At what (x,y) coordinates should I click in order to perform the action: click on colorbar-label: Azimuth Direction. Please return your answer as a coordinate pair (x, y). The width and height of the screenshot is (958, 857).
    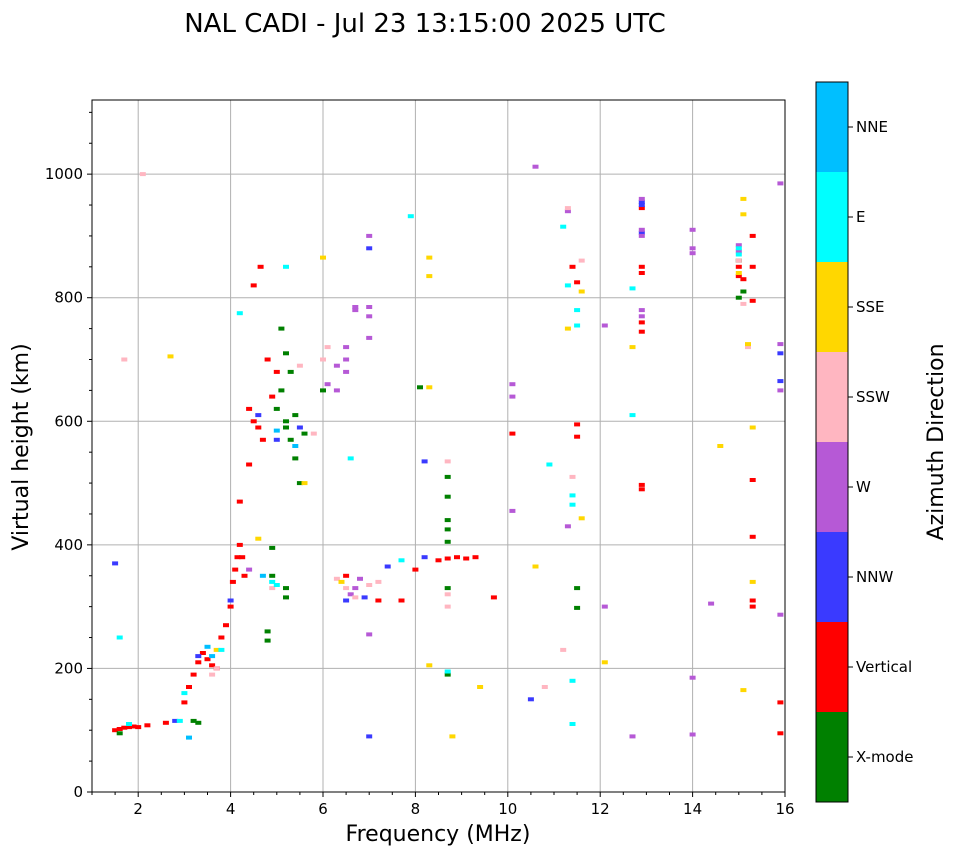
    Looking at the image, I should click on (936, 441).